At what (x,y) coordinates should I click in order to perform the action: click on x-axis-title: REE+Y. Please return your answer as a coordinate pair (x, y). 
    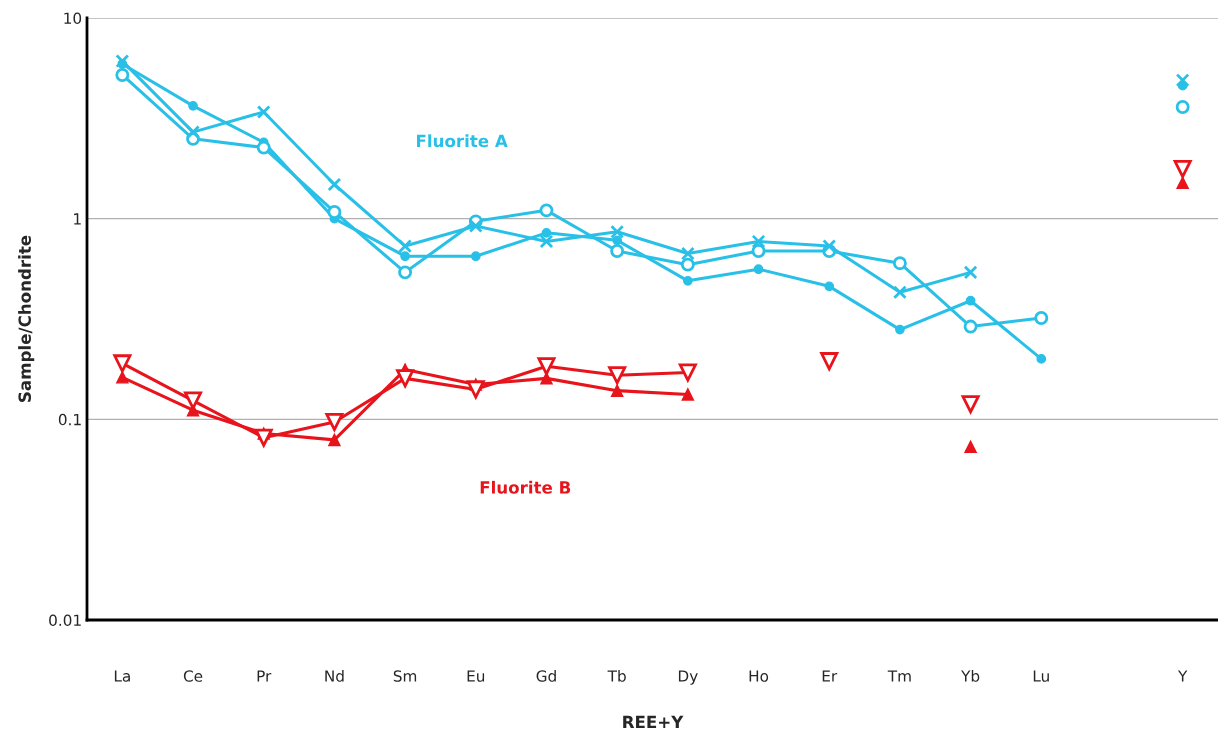
    Looking at the image, I should click on (653, 722).